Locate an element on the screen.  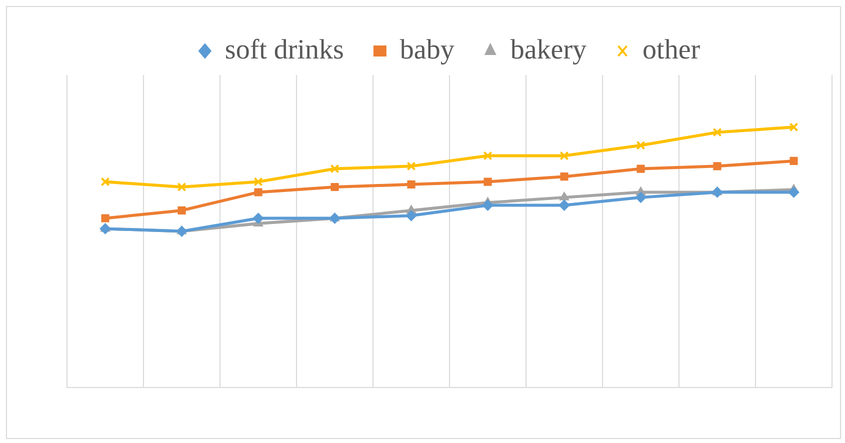
legend-label: baby is located at coordinates (427, 50).